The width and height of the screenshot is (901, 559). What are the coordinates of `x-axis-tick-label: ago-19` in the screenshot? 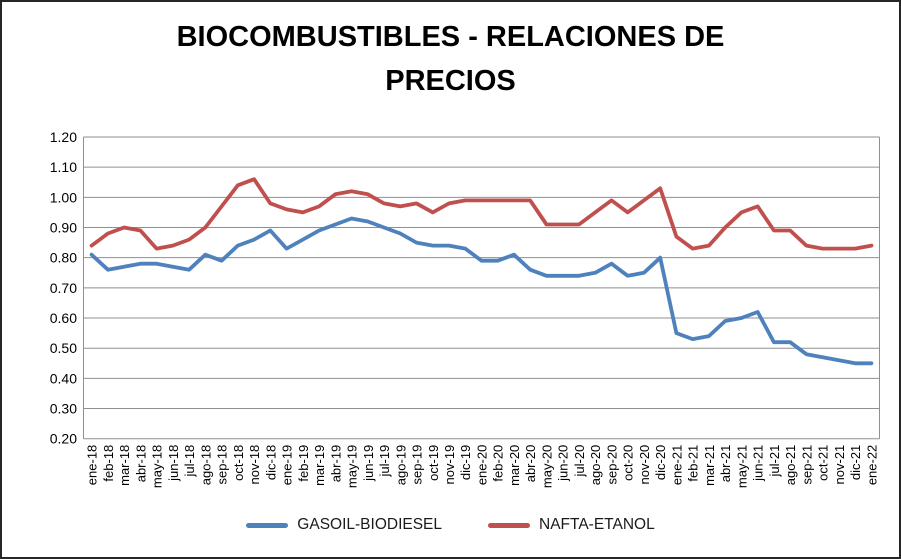 It's located at (400, 465).